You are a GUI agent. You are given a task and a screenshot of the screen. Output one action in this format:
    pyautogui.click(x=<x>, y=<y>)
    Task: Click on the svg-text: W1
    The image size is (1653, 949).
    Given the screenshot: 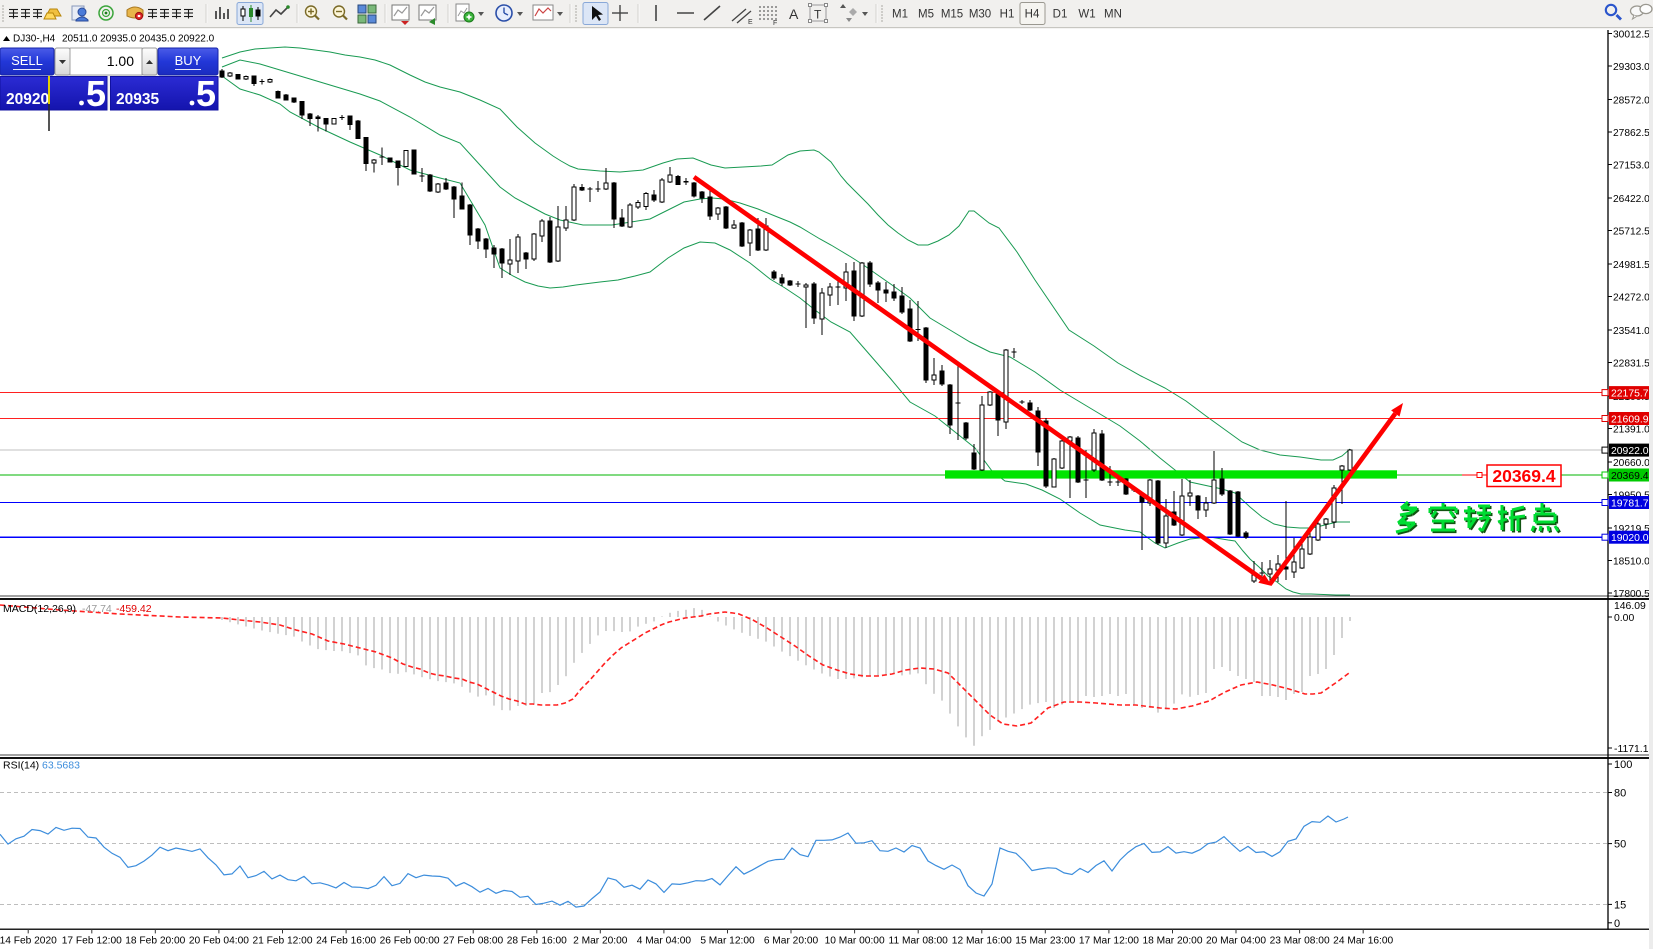 What is the action you would take?
    pyautogui.click(x=1086, y=15)
    